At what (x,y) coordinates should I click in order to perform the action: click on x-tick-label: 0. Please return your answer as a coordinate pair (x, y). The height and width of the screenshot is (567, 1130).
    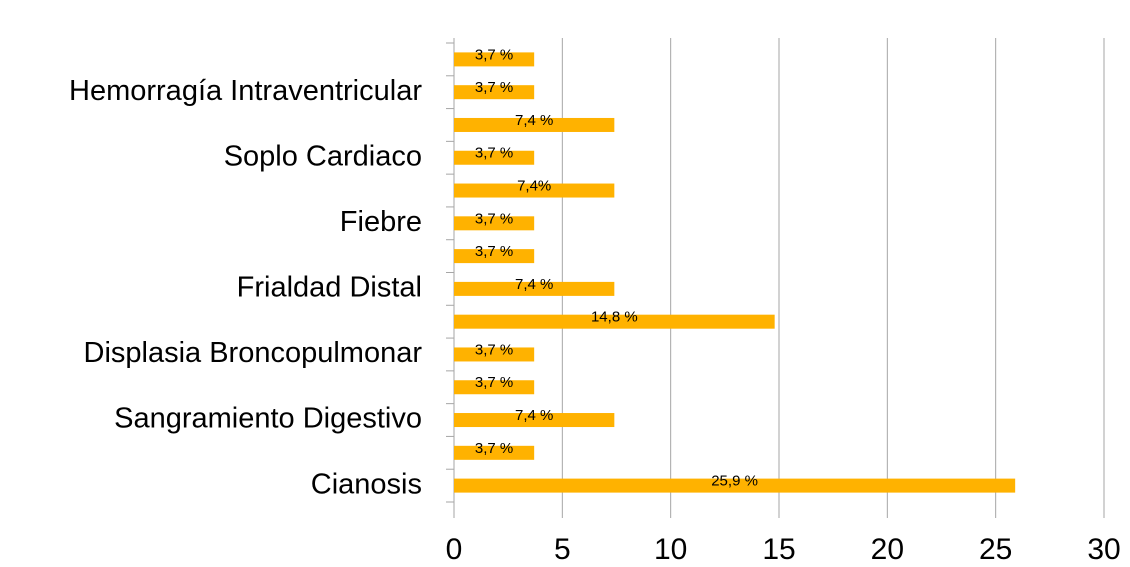
    Looking at the image, I should click on (454, 549).